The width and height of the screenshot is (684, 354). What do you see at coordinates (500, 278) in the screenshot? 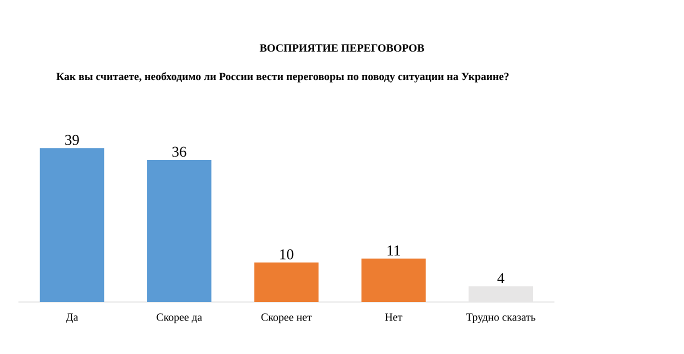
I see `data-label: 4` at bounding box center [500, 278].